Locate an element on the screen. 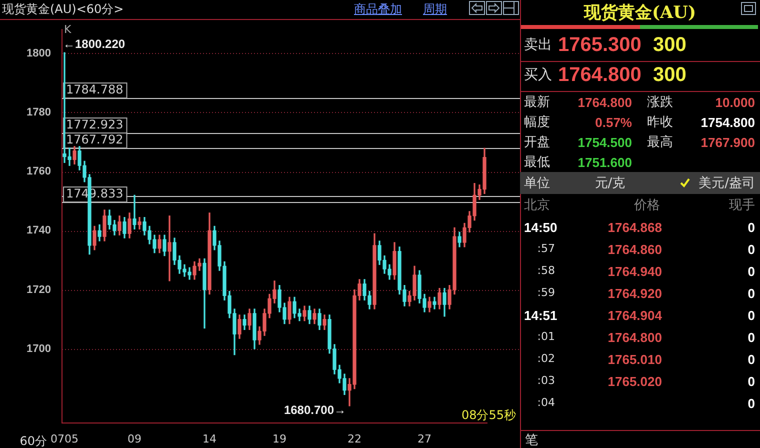 This screenshot has width=760, height=448. text: 14:51 is located at coordinates (541, 315).